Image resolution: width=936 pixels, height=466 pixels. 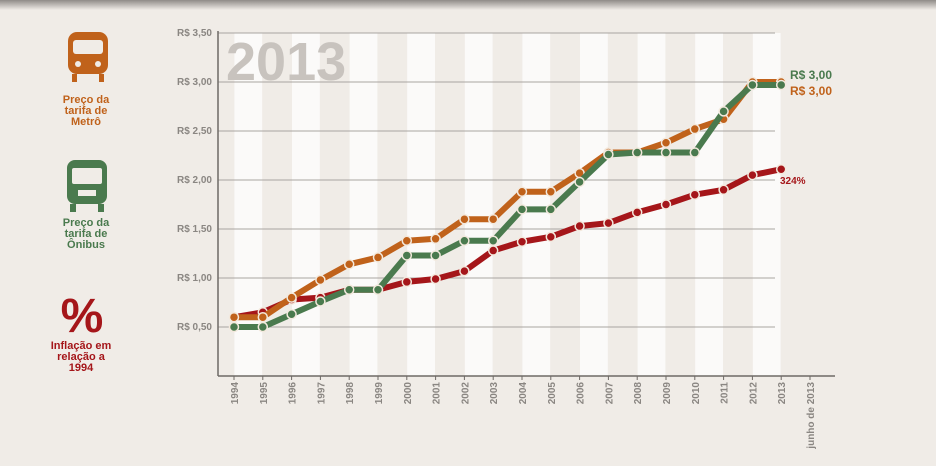 What do you see at coordinates (696, 393) in the screenshot?
I see `x-tick-label: 2010` at bounding box center [696, 393].